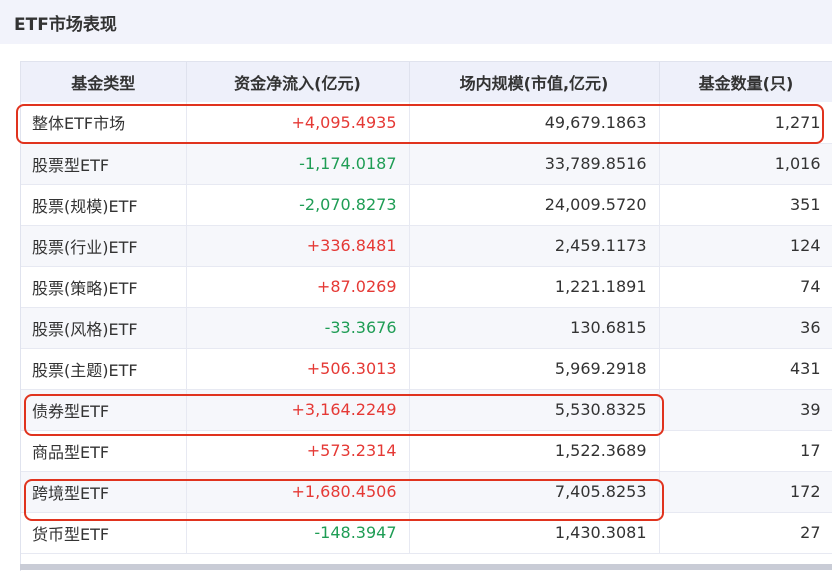  I want to click on cell-market-scale: 1,221.1891, so click(534, 287).